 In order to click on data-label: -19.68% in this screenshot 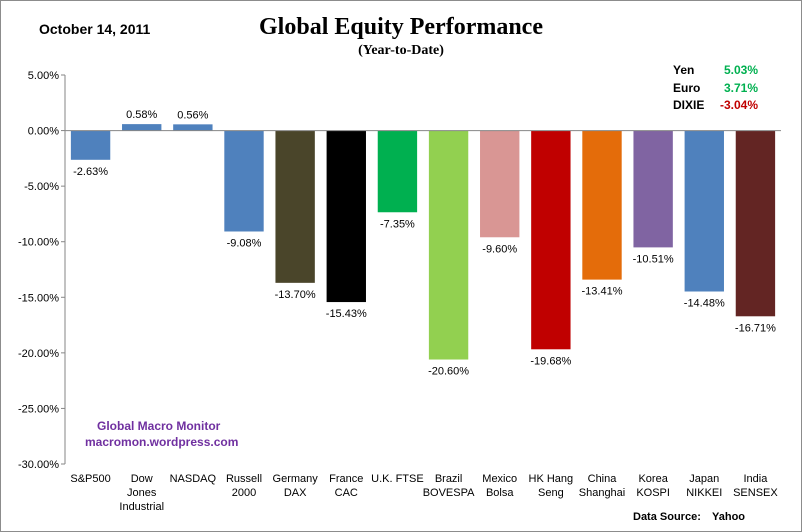, I will do `click(550, 361)`.